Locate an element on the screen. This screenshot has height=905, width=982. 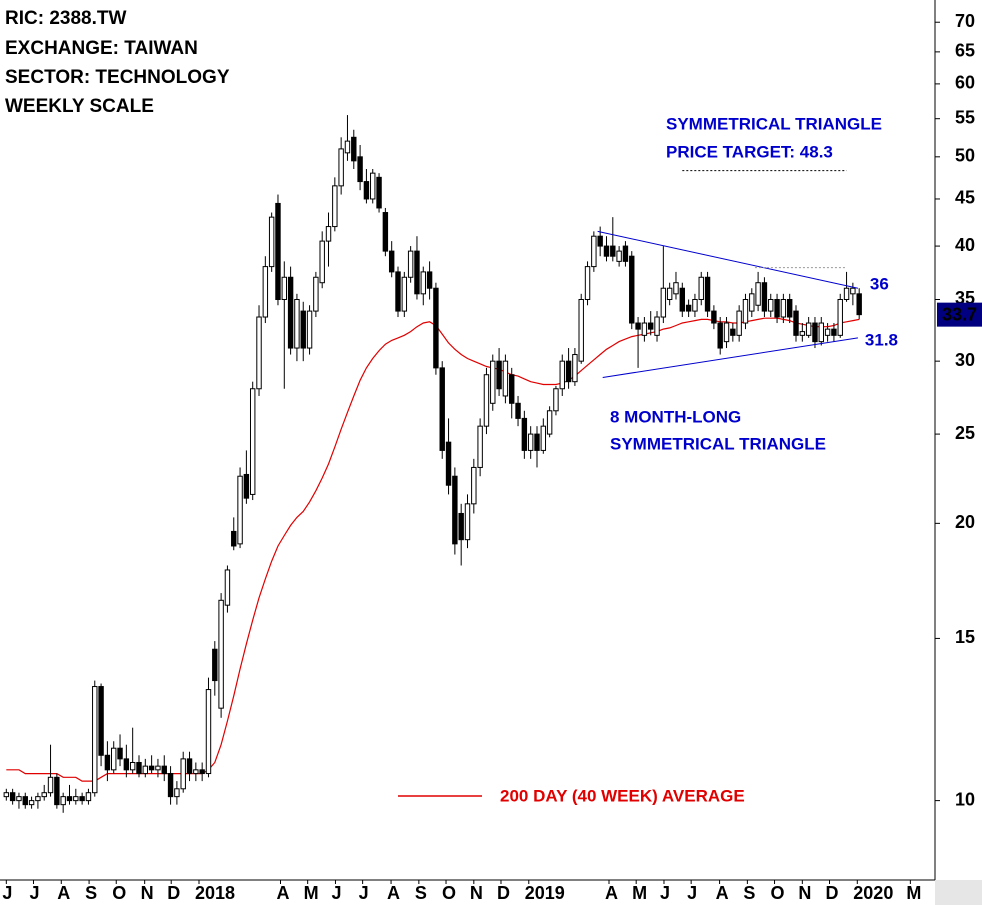
info-line: WEEKLY SCALE is located at coordinates (79, 106).